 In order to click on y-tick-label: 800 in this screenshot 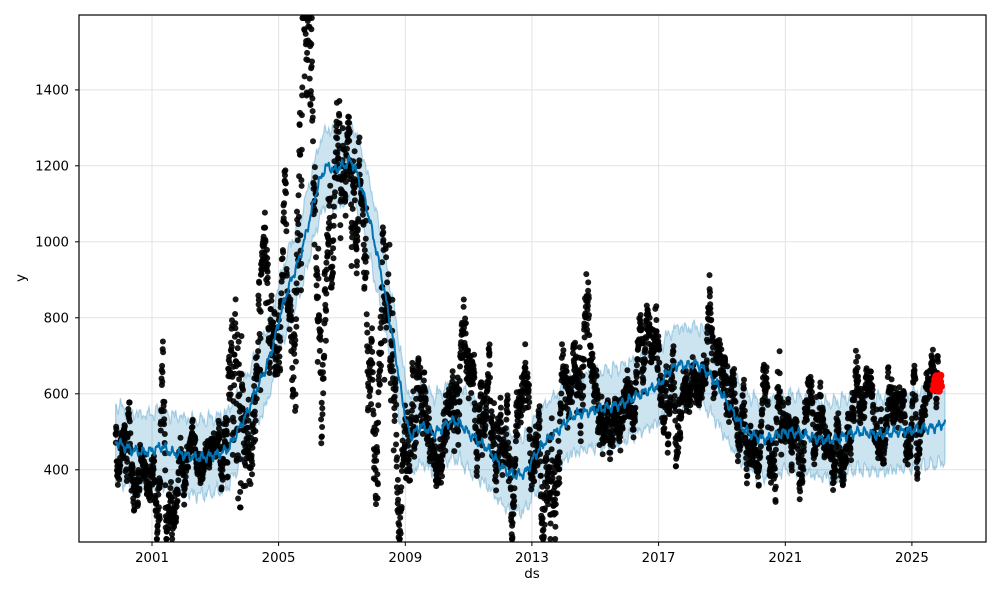, I will do `click(56, 318)`.